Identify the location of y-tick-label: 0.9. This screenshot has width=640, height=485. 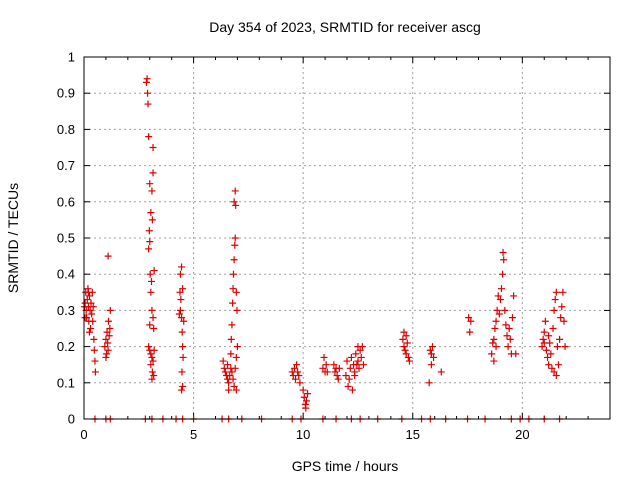
(66, 93).